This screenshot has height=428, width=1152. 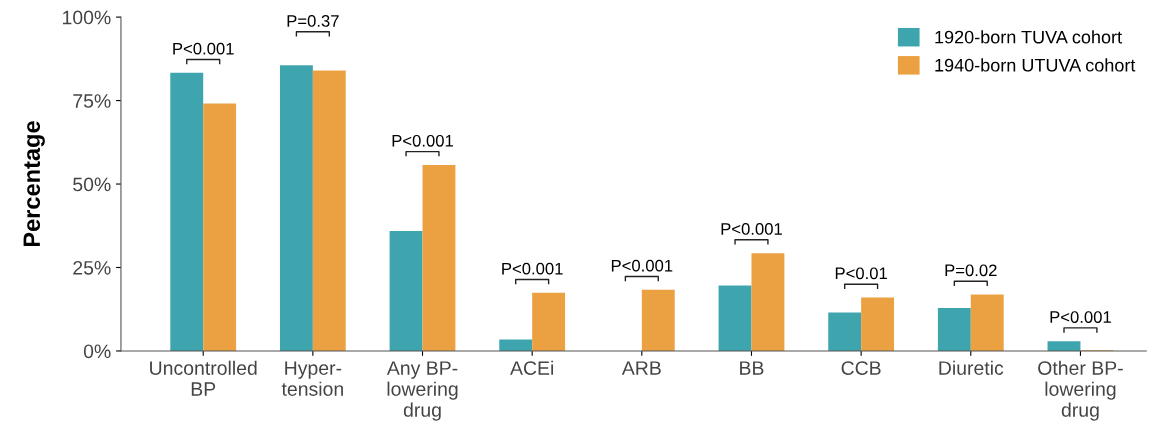 What do you see at coordinates (203, 378) in the screenshot?
I see `x-tick-label: Uncontrolled BP` at bounding box center [203, 378].